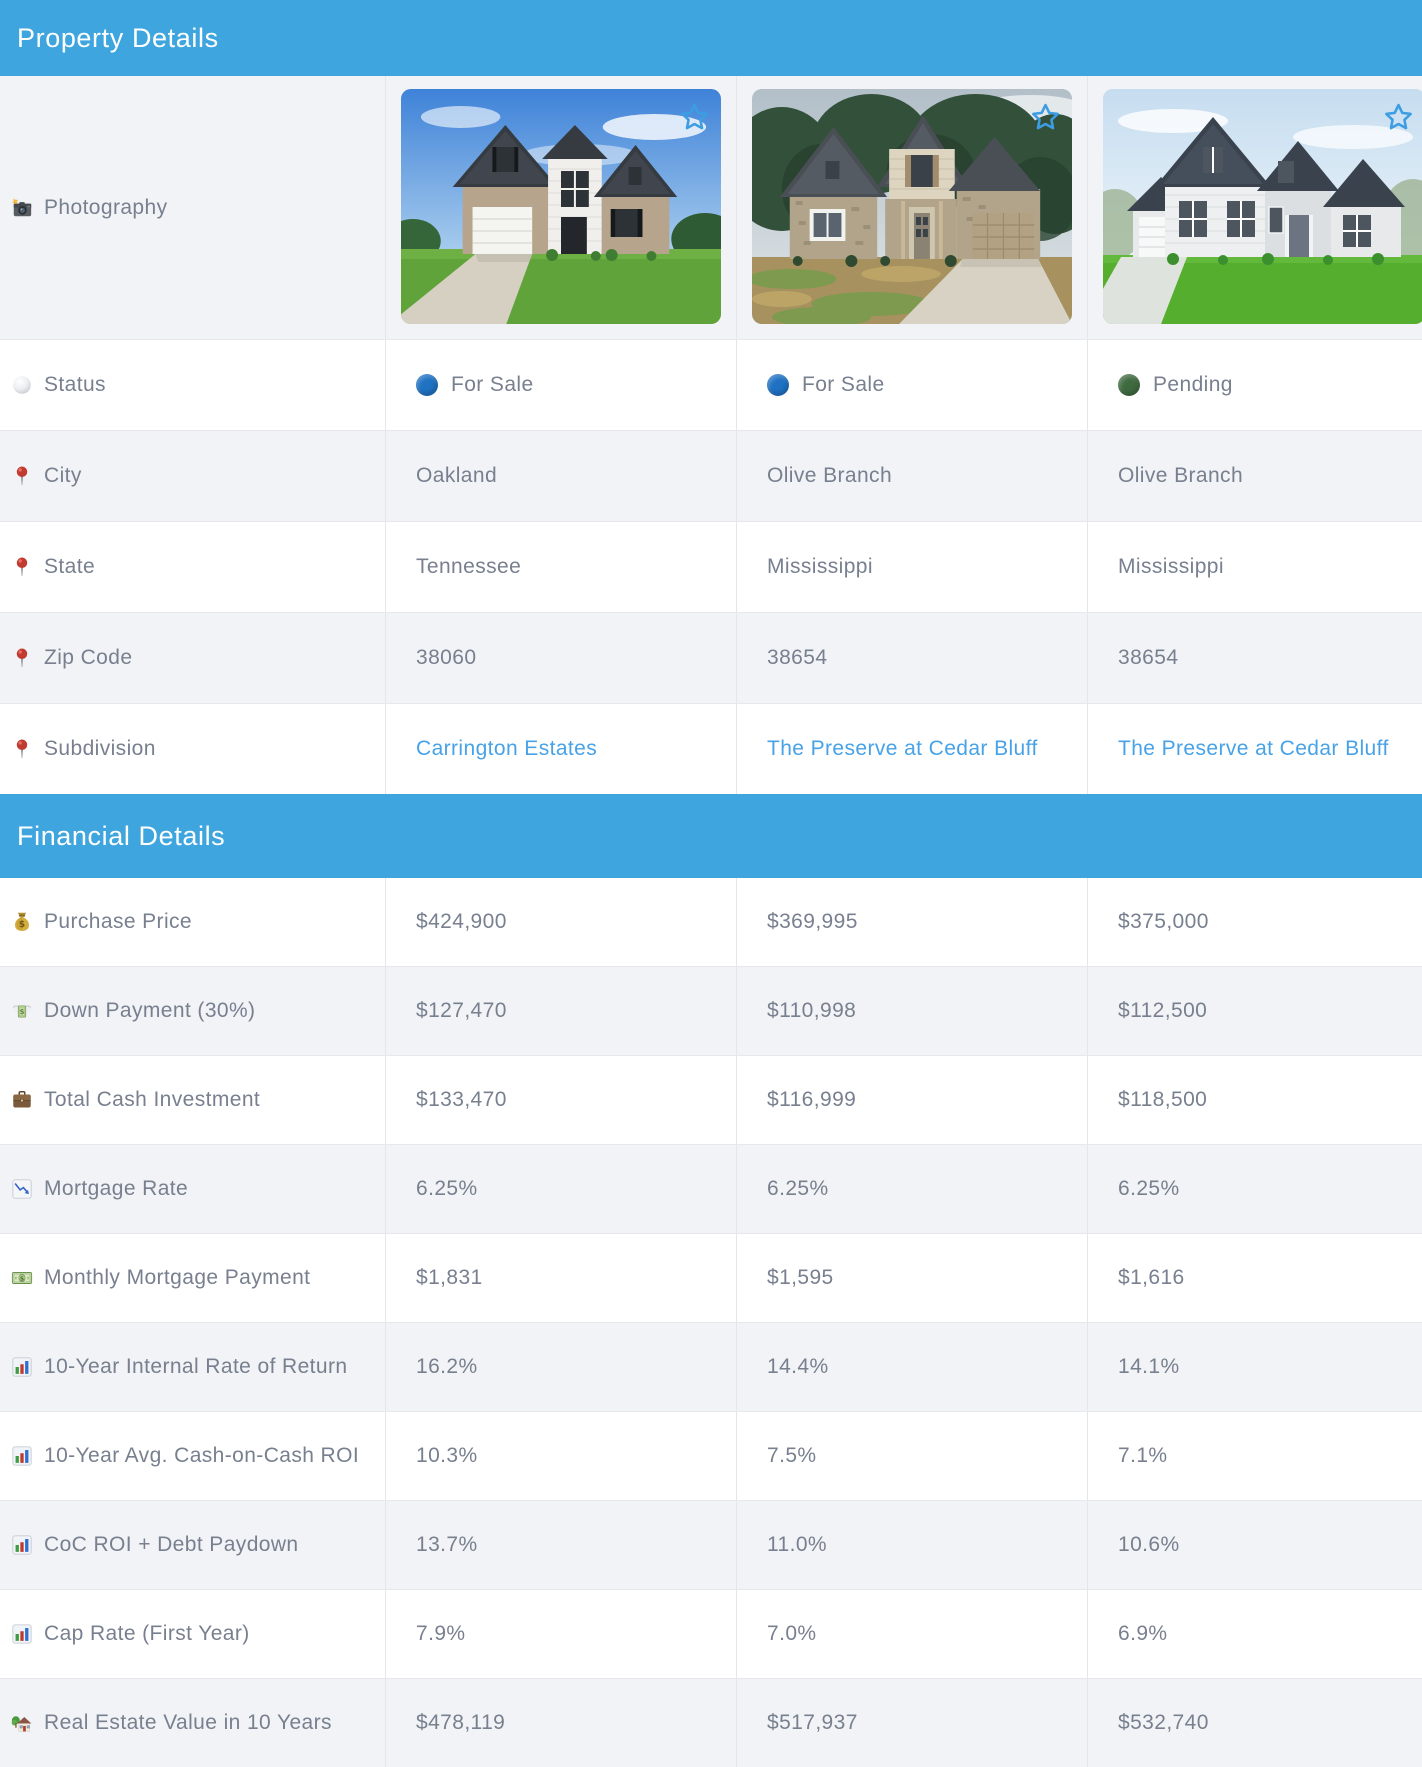  What do you see at coordinates (797, 1544) in the screenshot?
I see `cell-value: 11.0%` at bounding box center [797, 1544].